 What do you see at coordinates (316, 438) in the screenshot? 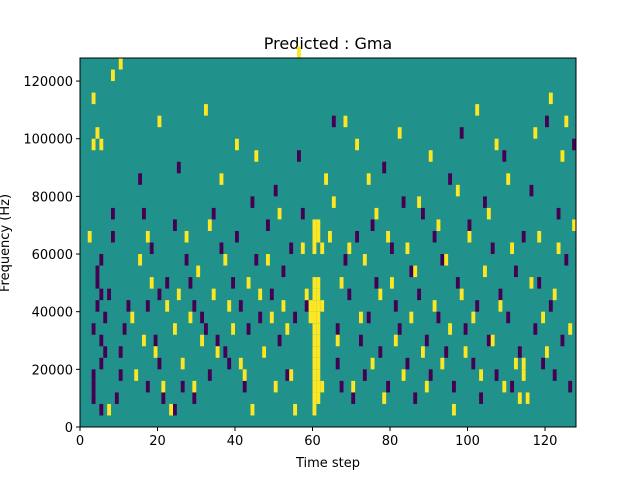
I see `x-axis-ticks: 0 20 40 60 80 100 120` at bounding box center [316, 438].